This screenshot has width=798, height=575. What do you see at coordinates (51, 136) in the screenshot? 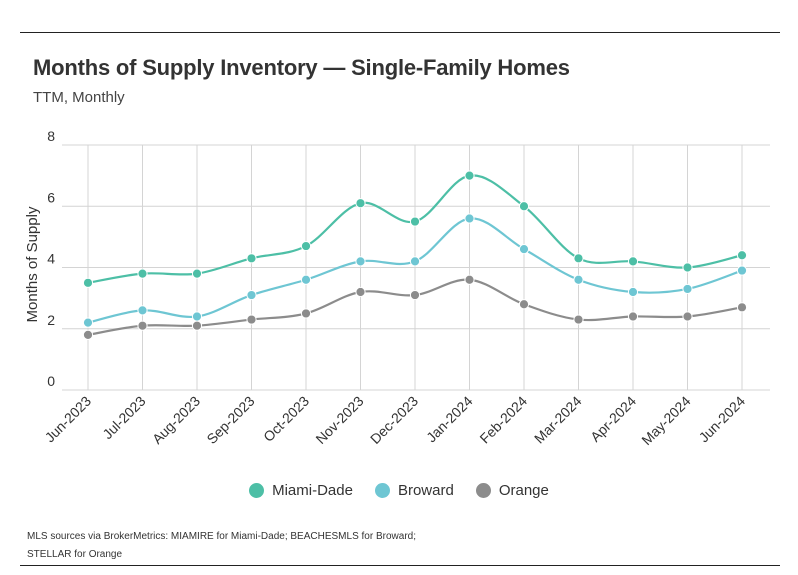
I see `y-tick-label: 8` at bounding box center [51, 136].